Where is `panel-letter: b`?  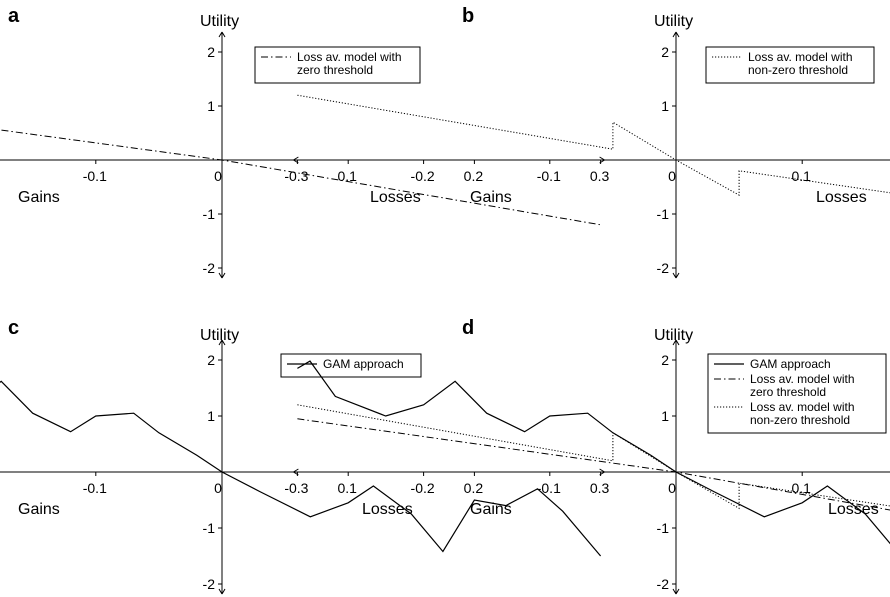 panel-letter: b is located at coordinates (468, 16).